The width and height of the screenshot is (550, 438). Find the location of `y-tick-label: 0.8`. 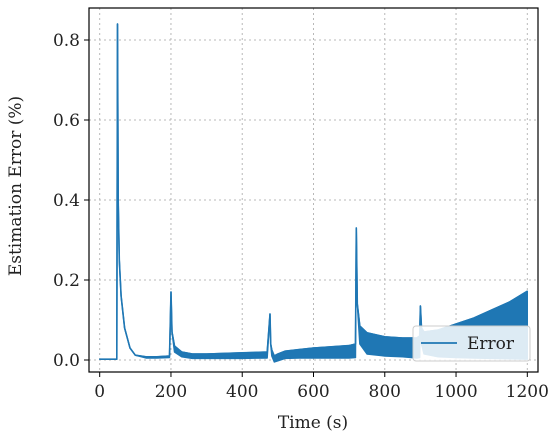

y-tick-label: 0.8 is located at coordinates (66, 41).